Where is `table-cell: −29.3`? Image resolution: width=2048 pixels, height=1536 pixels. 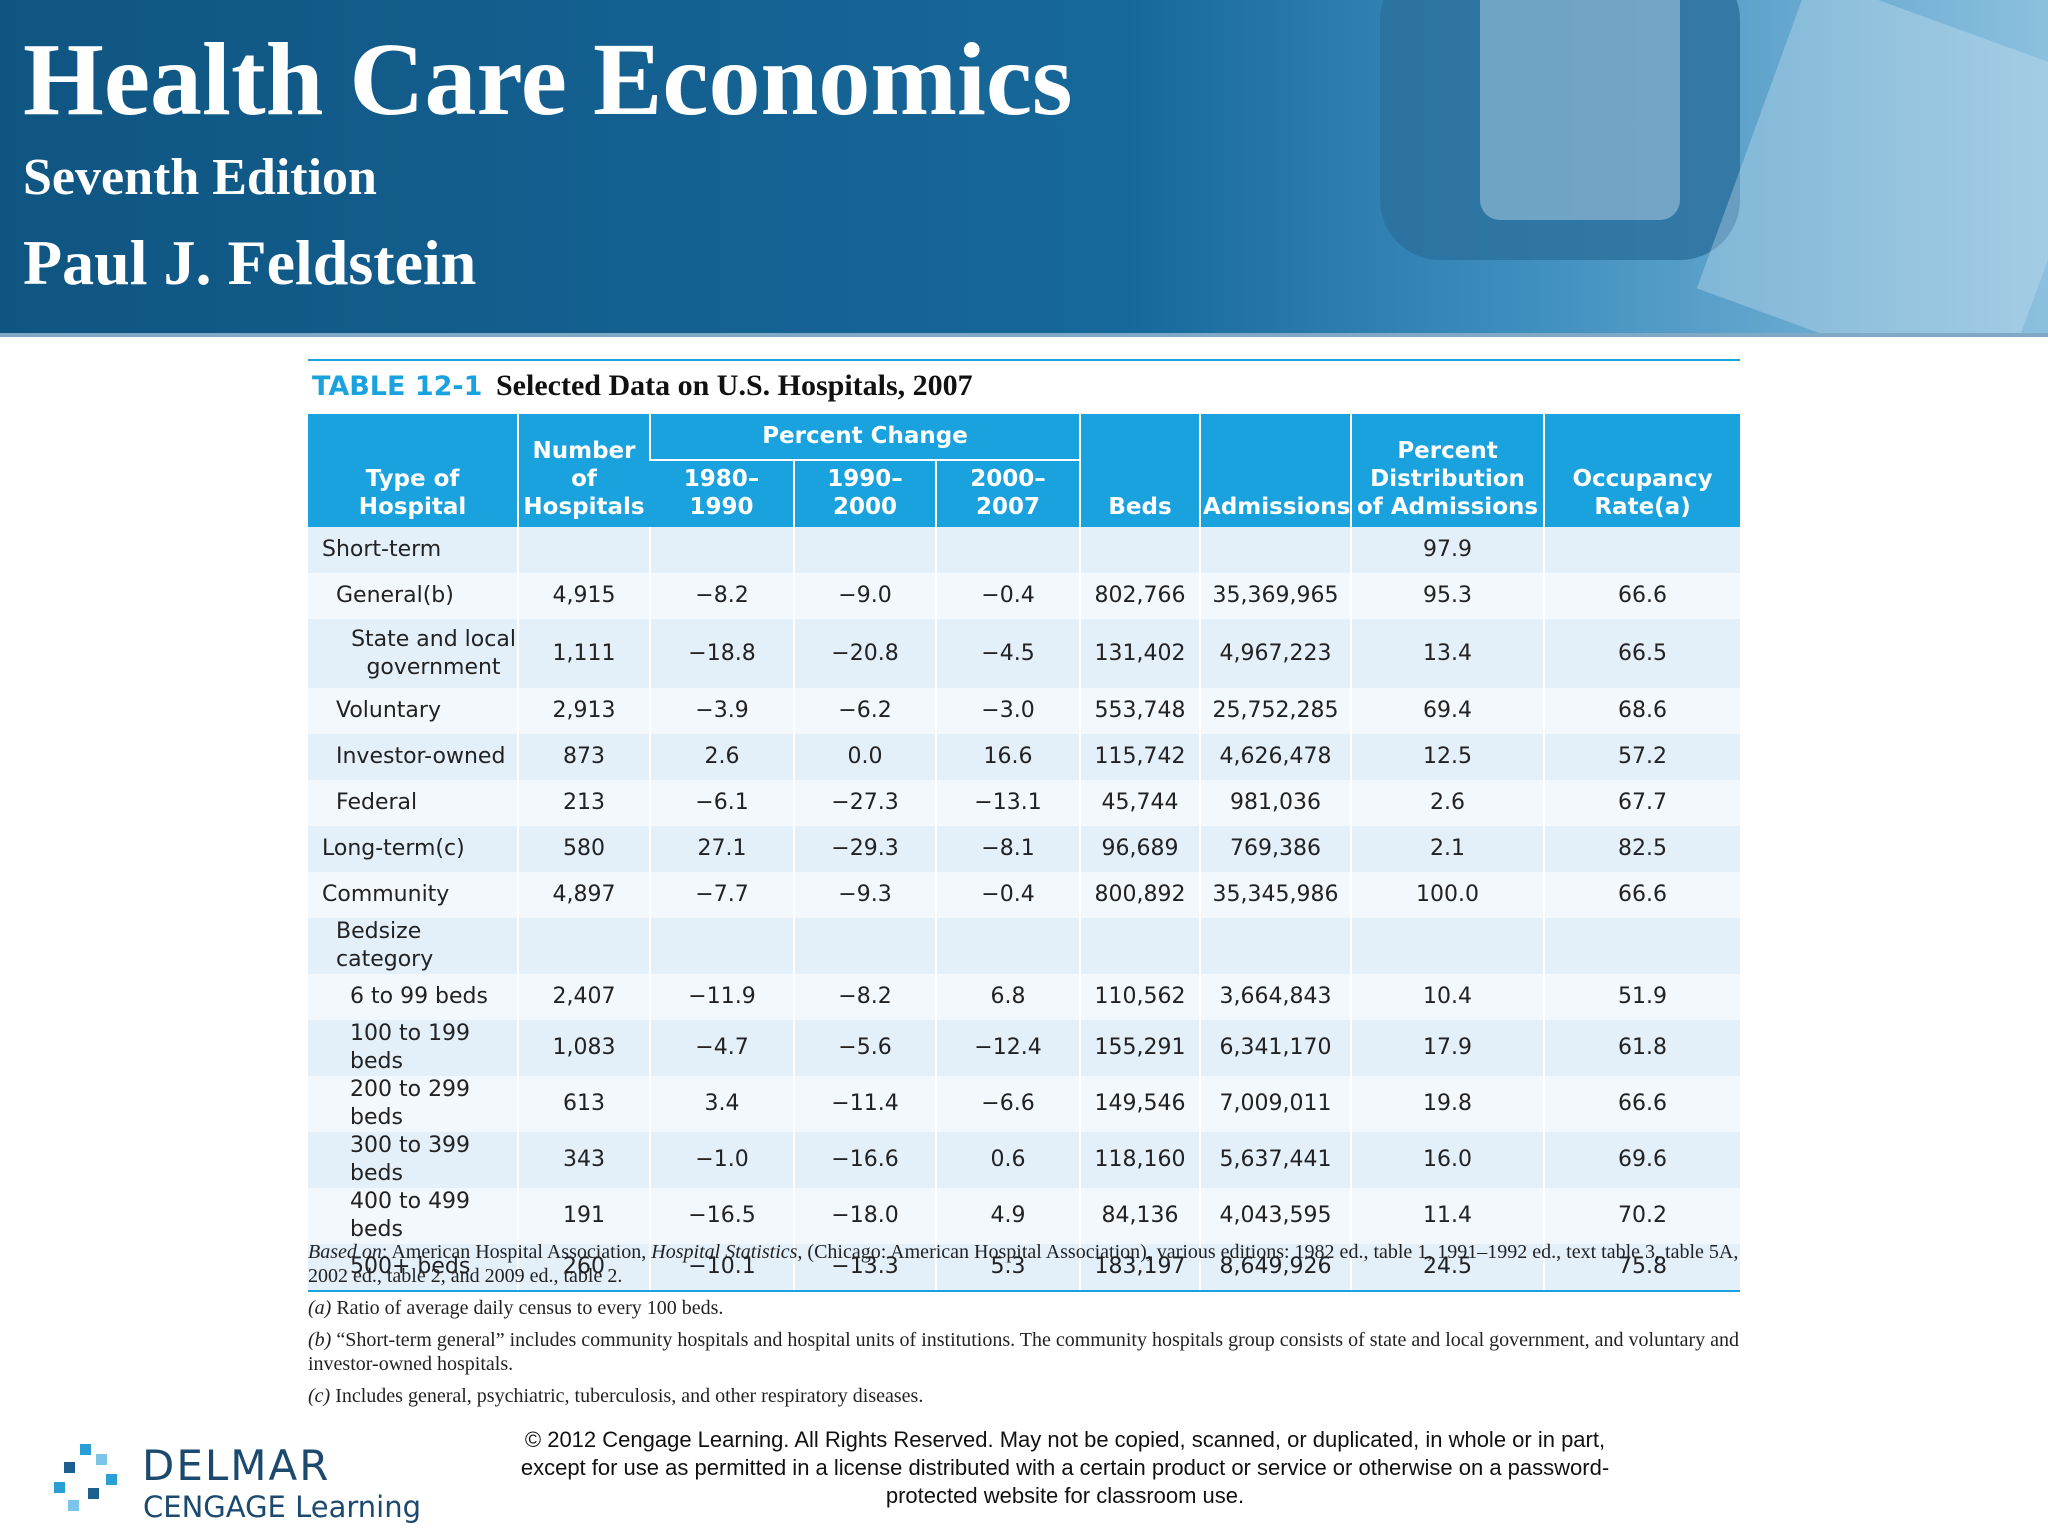 table-cell: −29.3 is located at coordinates (864, 849).